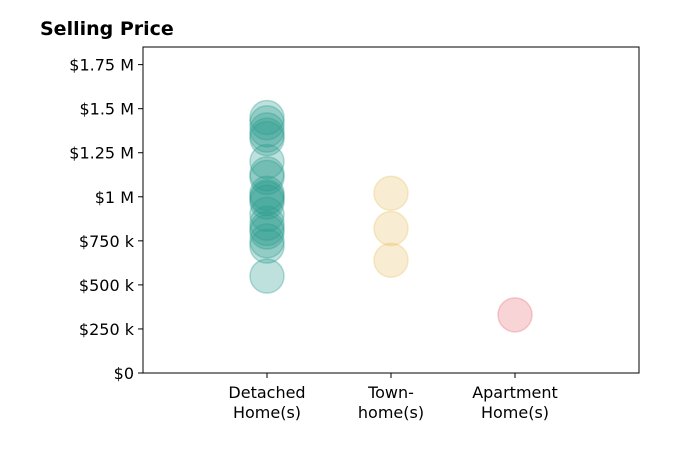  What do you see at coordinates (114, 197) in the screenshot?
I see `y-tick-label: $1 M` at bounding box center [114, 197].